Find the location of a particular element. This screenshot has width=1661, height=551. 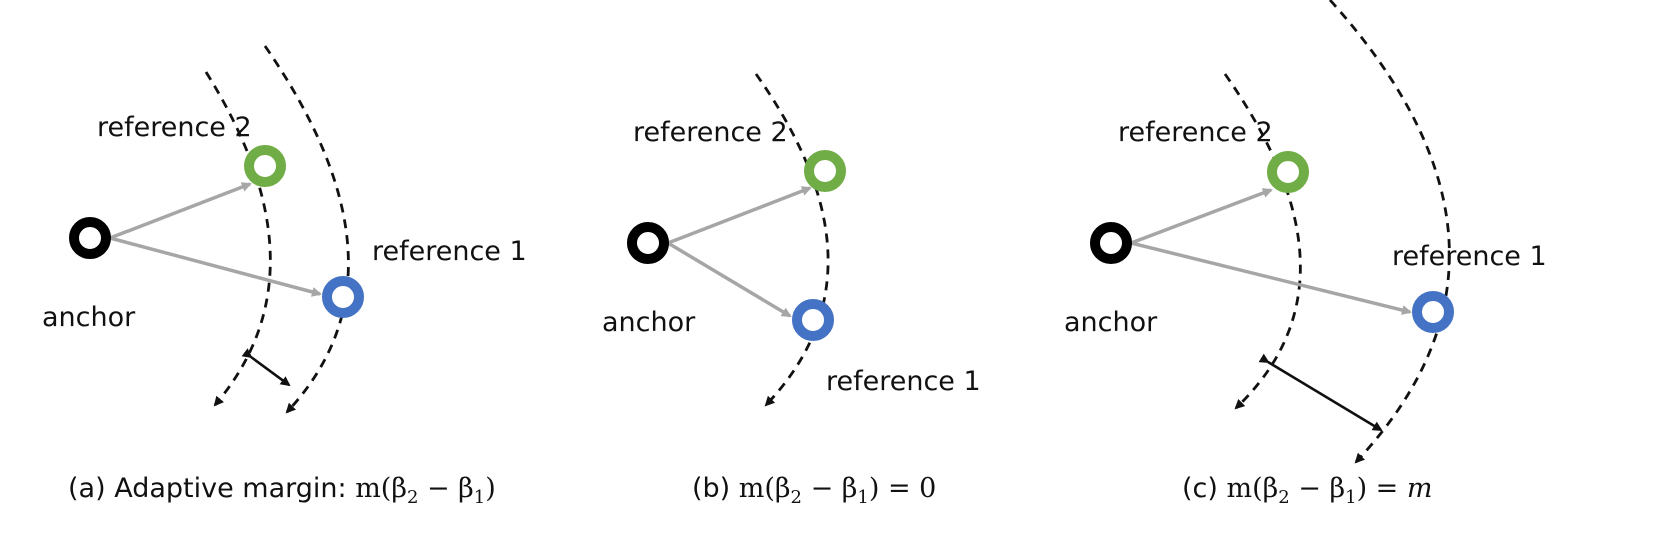

caption-a: (a) Adaptive margin: m(β2 − β1) is located at coordinates (282, 490).